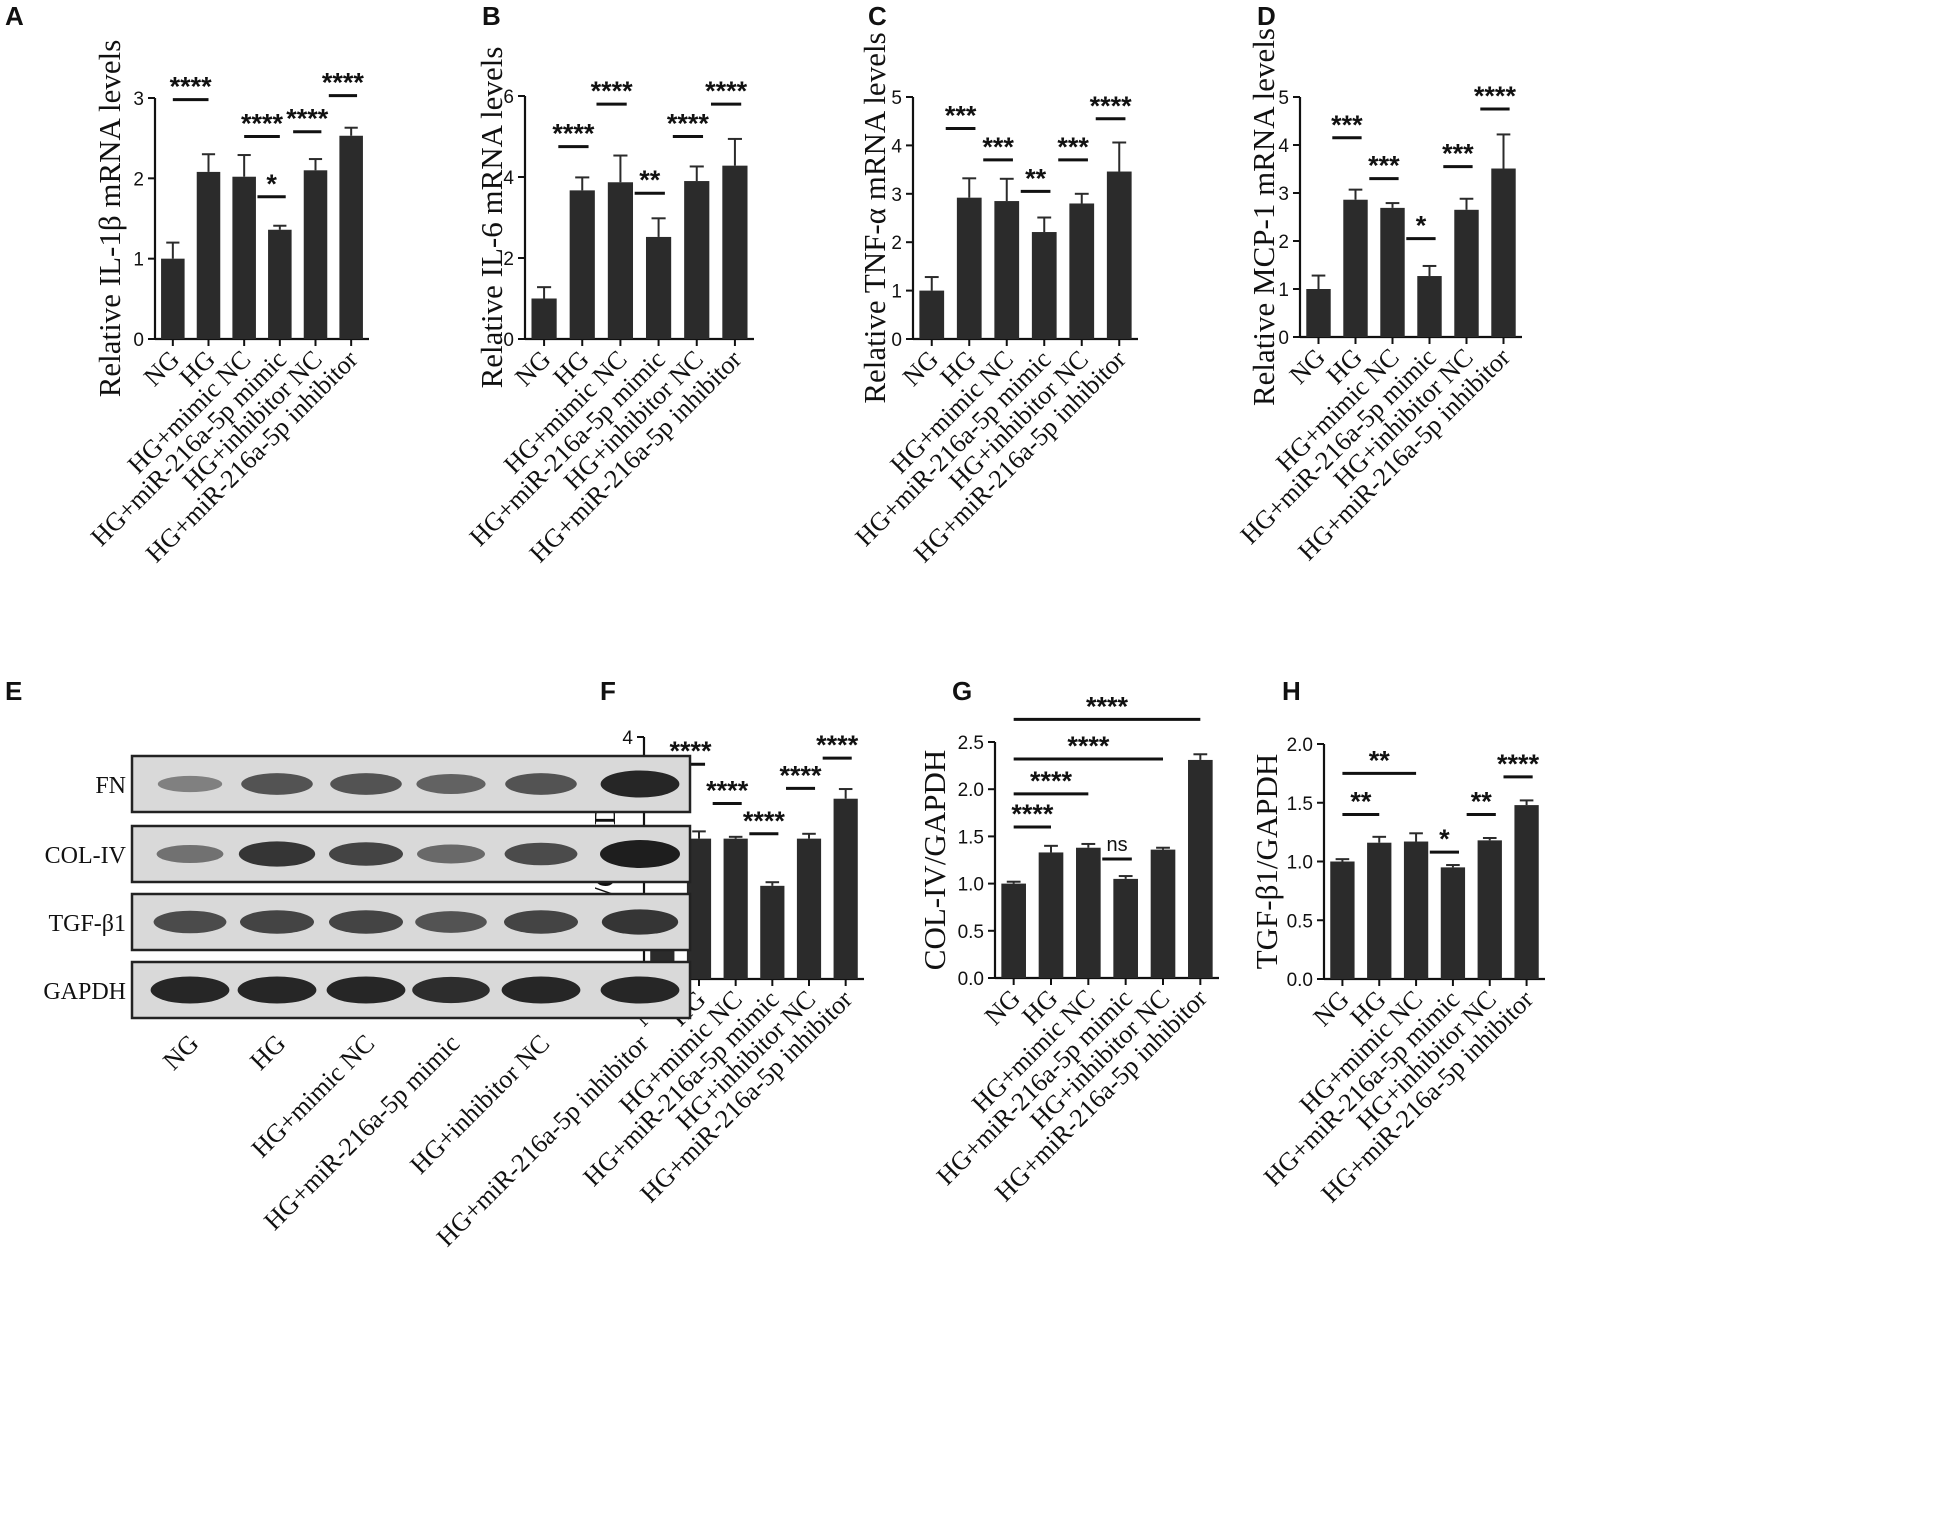 The height and width of the screenshot is (1517, 1949). I want to click on blot-row-label: GAPDH, so click(84, 992).